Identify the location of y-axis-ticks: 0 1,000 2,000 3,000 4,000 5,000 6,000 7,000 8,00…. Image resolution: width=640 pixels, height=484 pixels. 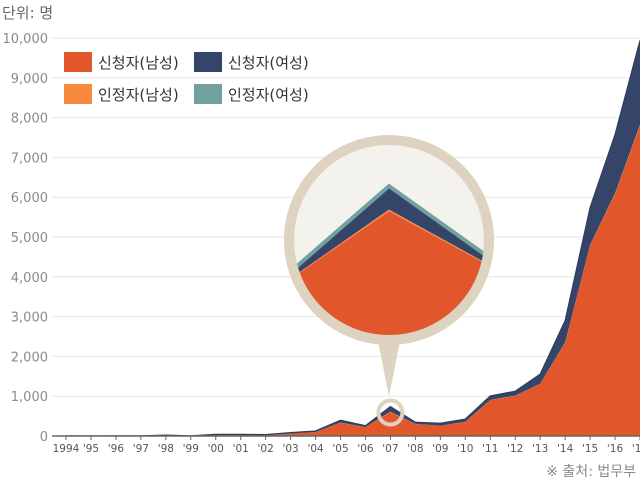
(26, 238).